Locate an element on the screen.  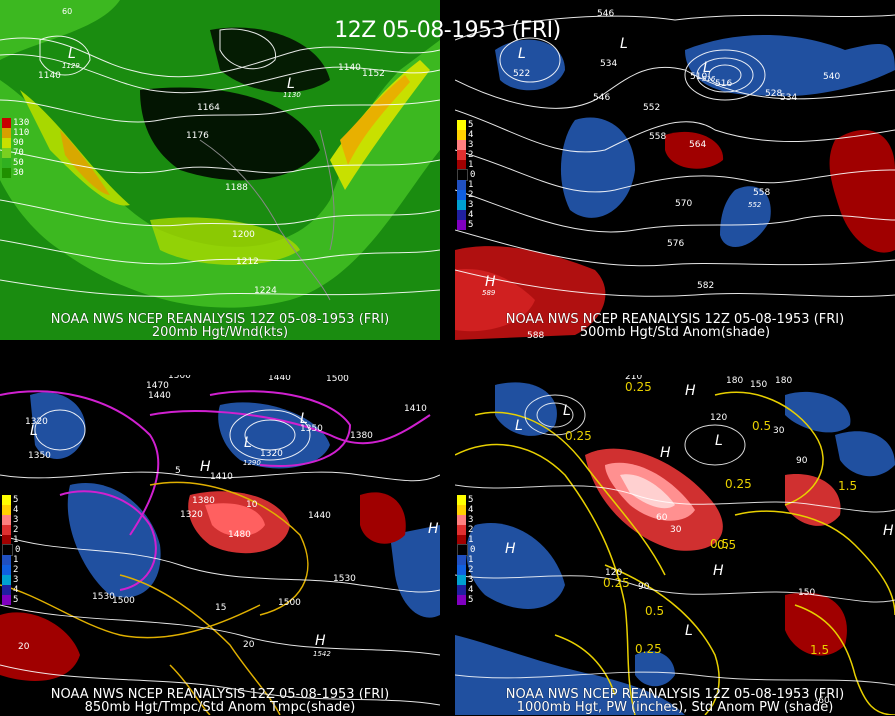
contour-label: 1542 is located at coordinates (322, 654).